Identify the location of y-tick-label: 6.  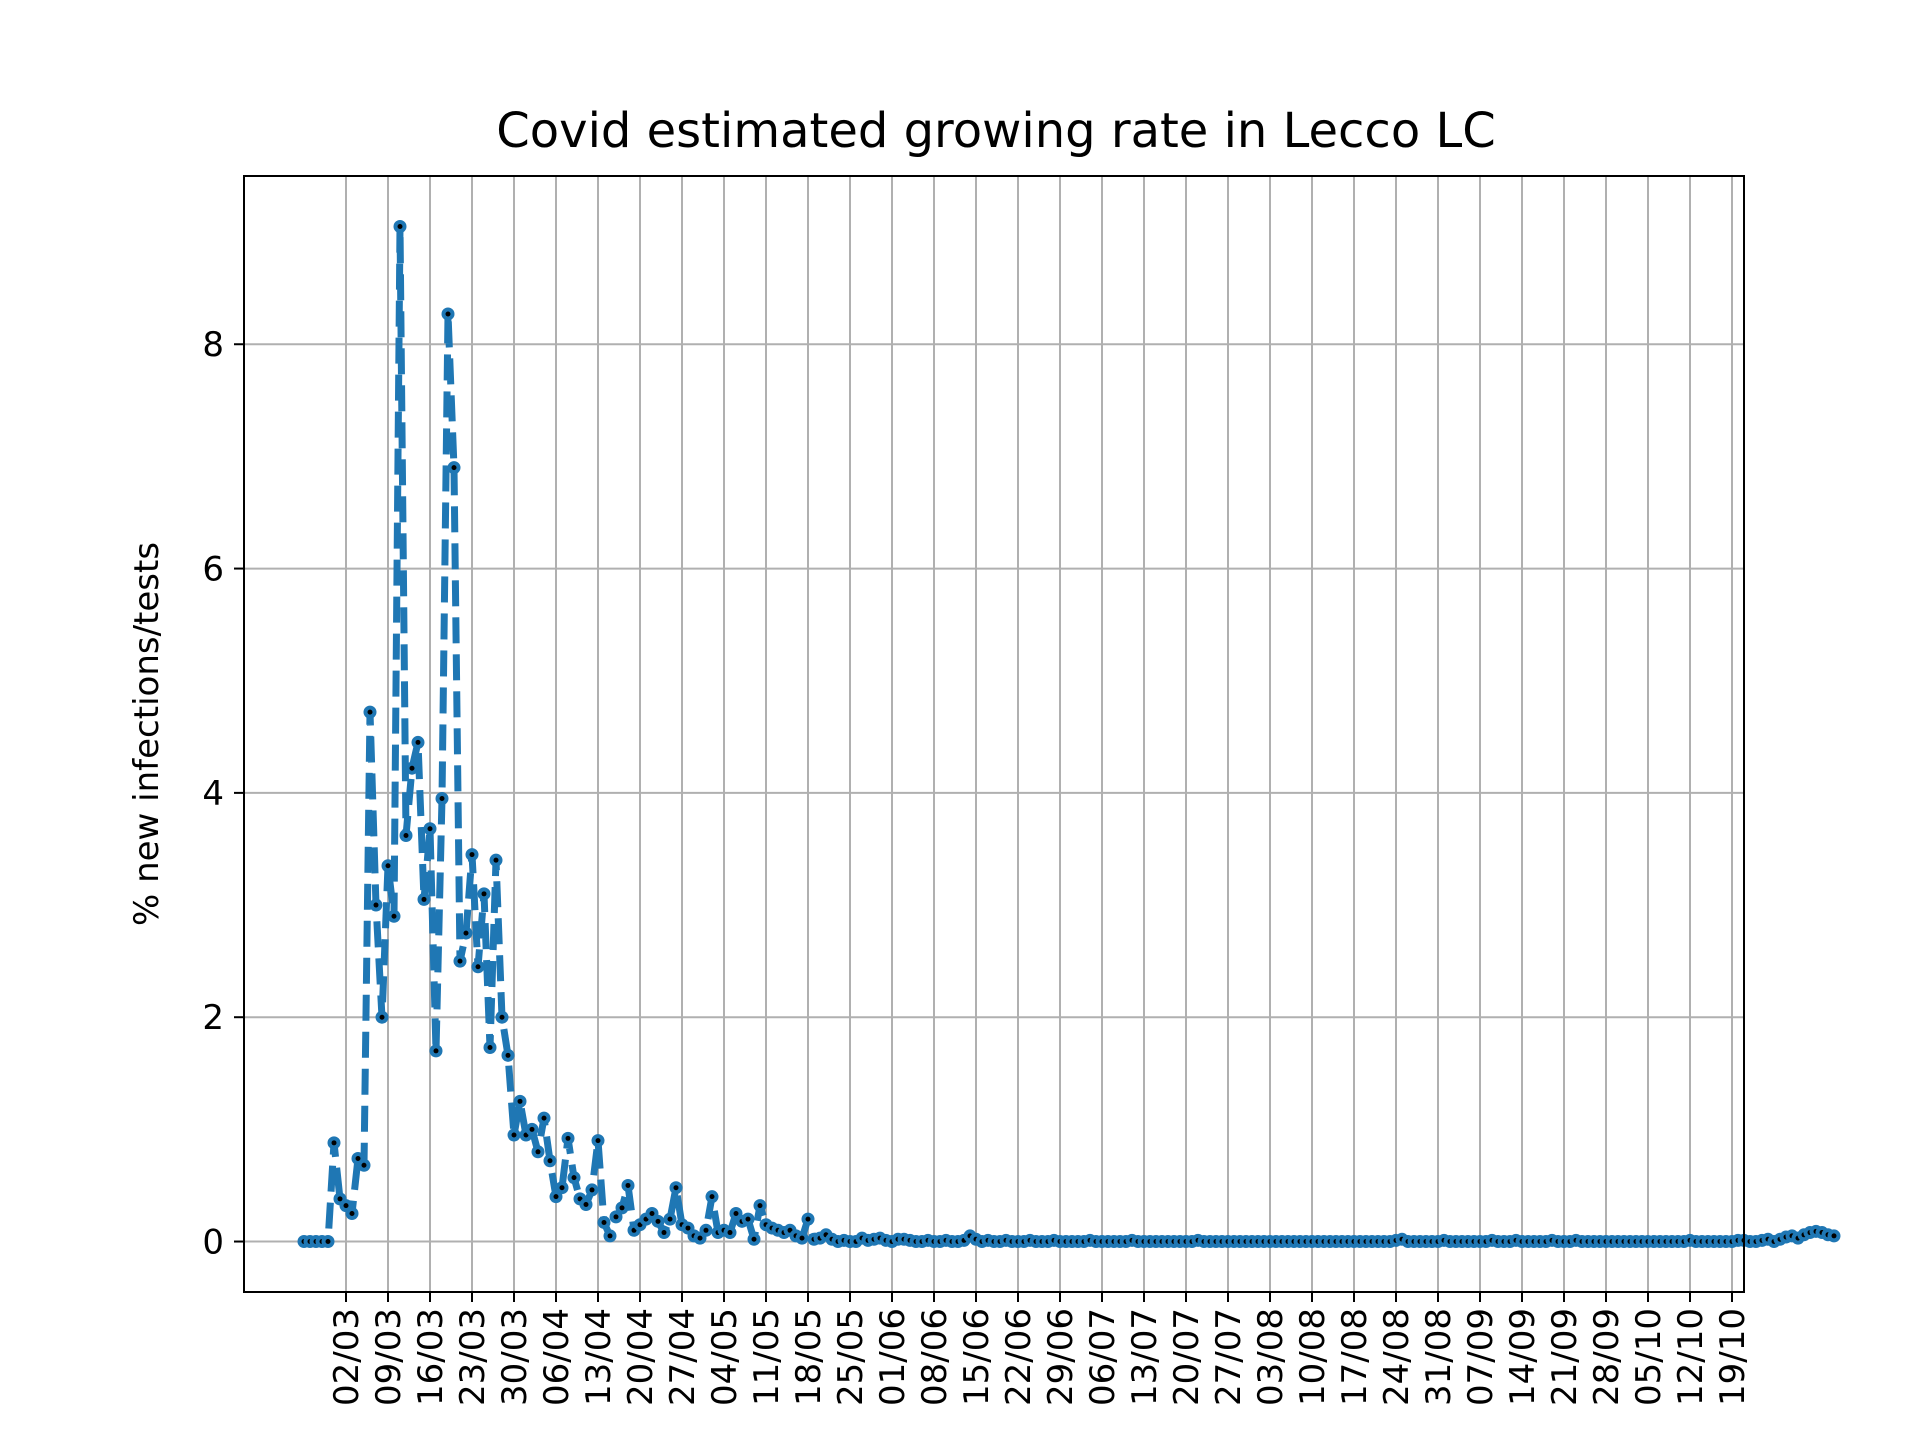
(213, 570).